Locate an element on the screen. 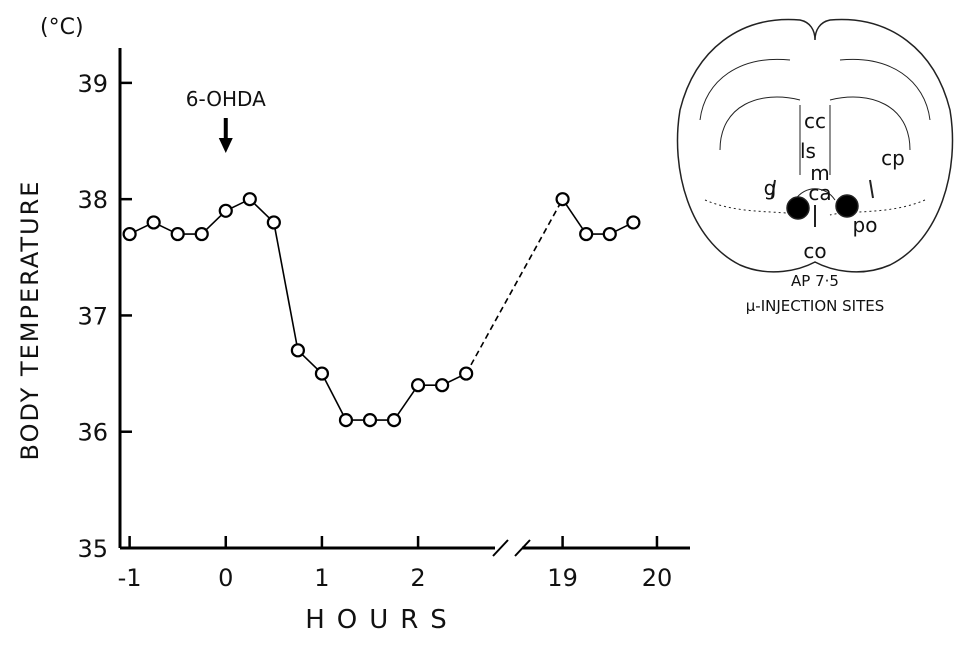 The image size is (956, 646). y-unit: (°C) is located at coordinates (62, 27).